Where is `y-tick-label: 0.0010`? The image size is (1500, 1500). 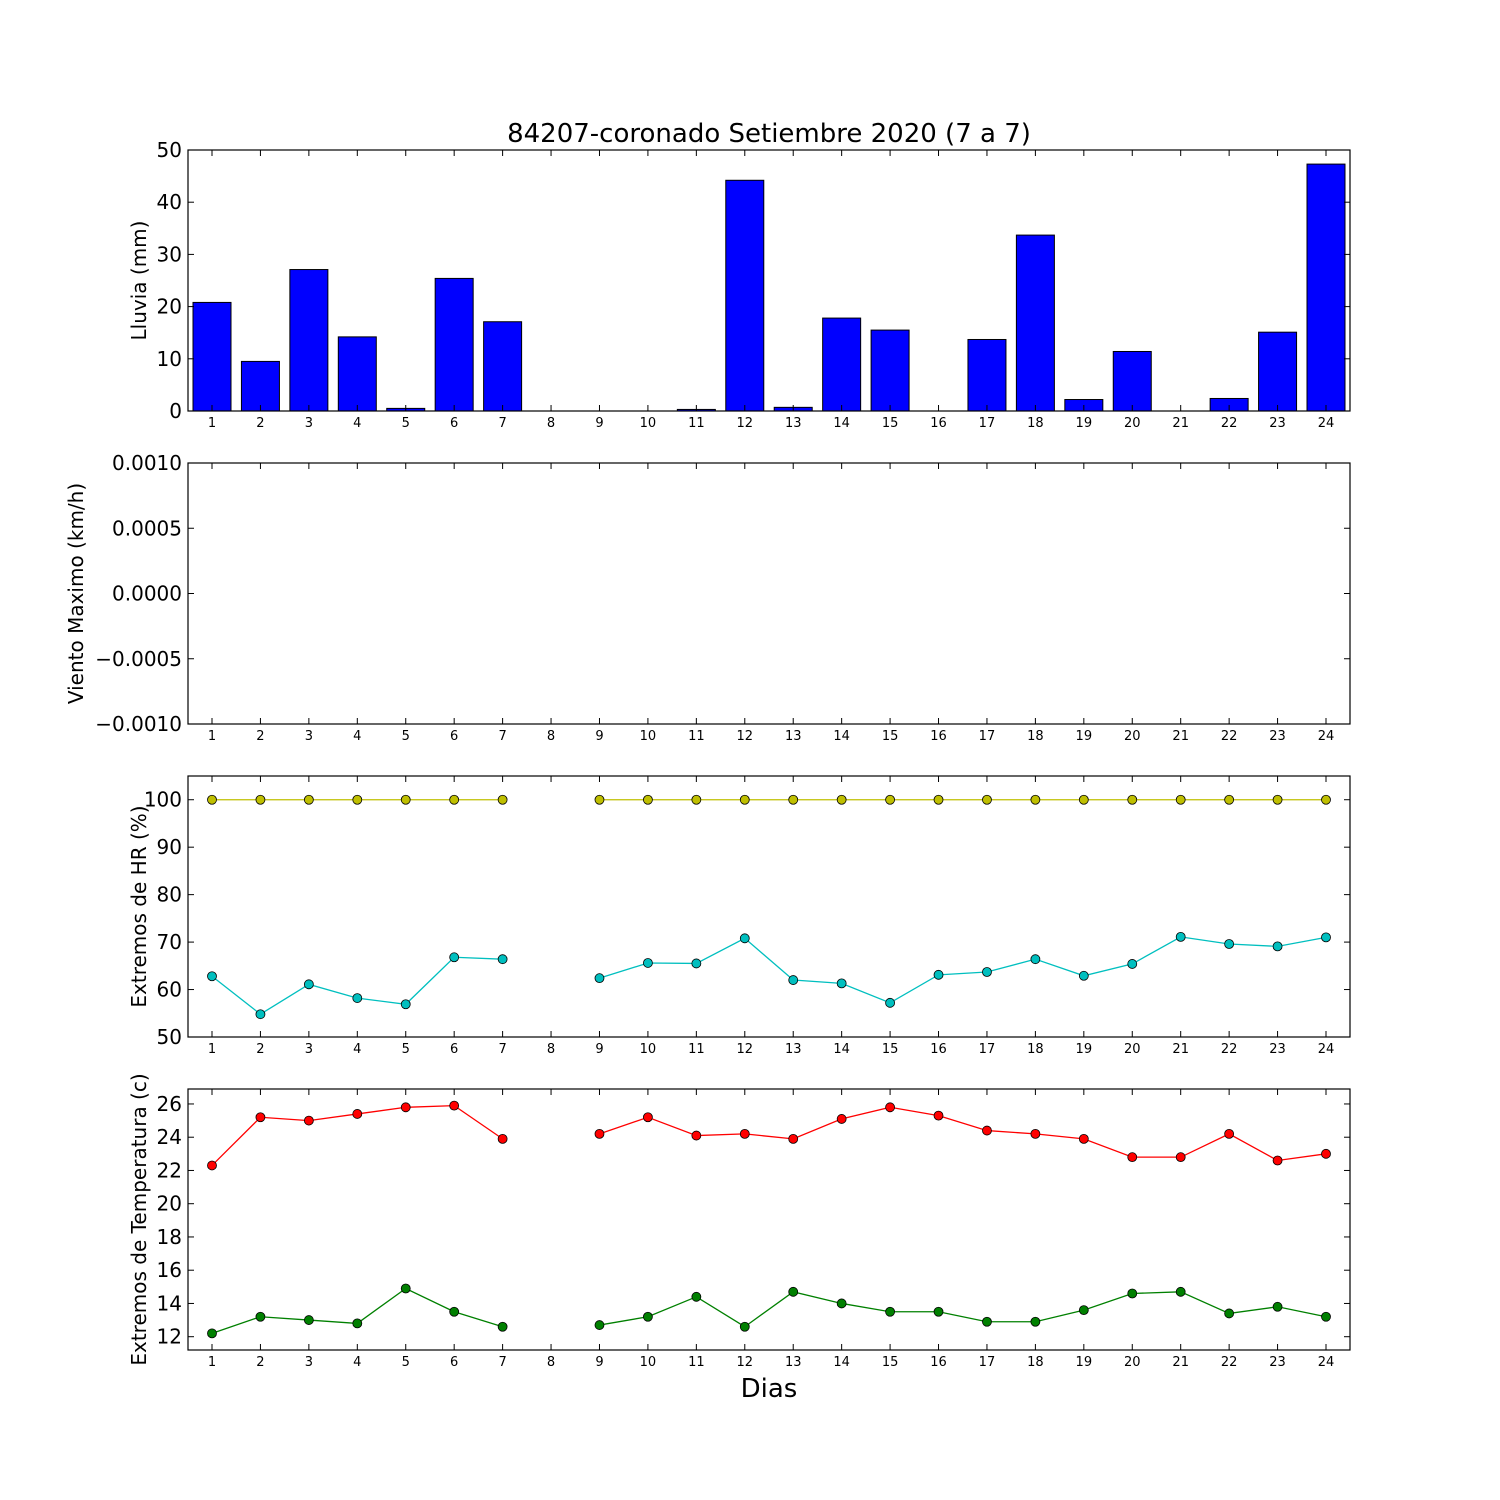
y-tick-label: 0.0010 is located at coordinates (147, 463).